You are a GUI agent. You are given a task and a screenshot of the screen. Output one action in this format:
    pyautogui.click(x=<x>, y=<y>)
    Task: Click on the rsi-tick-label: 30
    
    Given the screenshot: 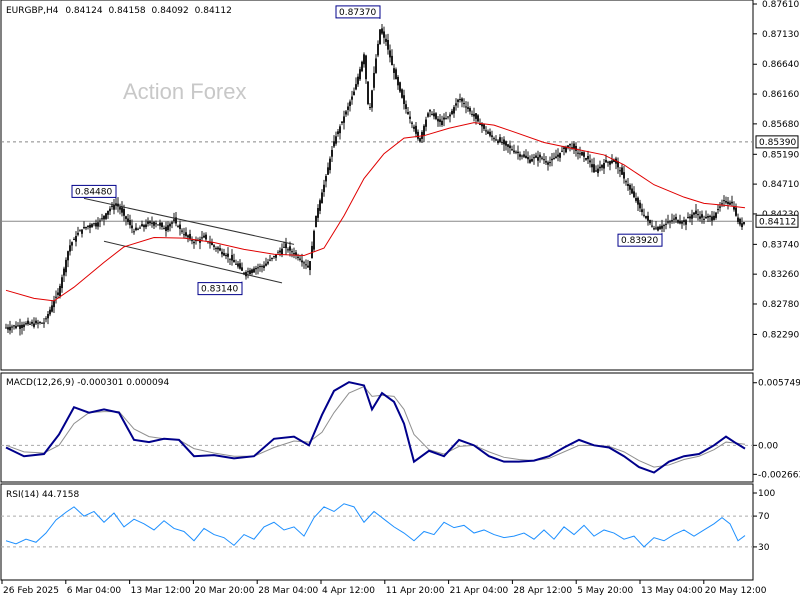 What is the action you would take?
    pyautogui.click(x=764, y=548)
    